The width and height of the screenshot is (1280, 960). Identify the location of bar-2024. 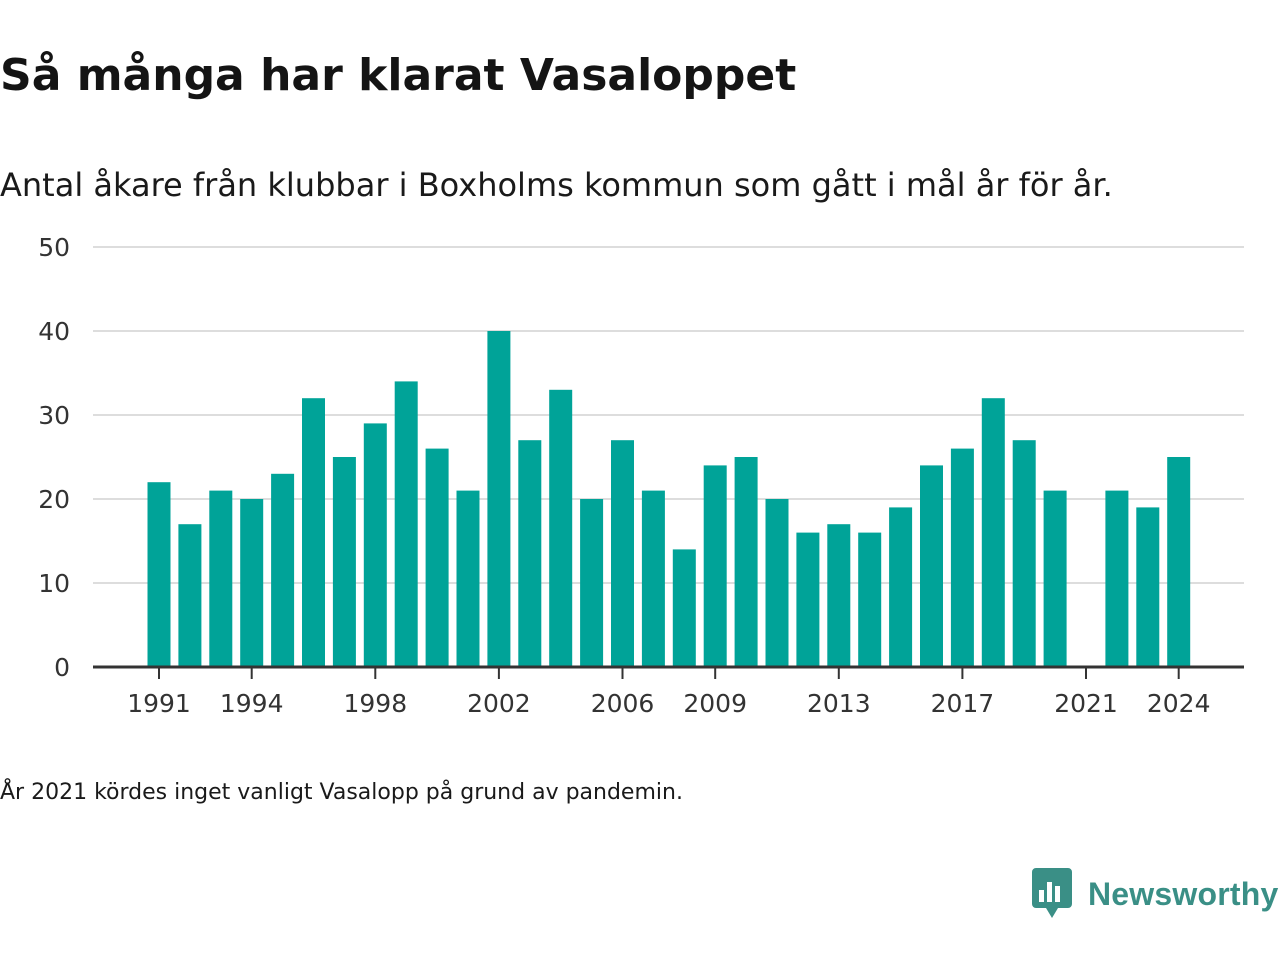
(1179, 562).